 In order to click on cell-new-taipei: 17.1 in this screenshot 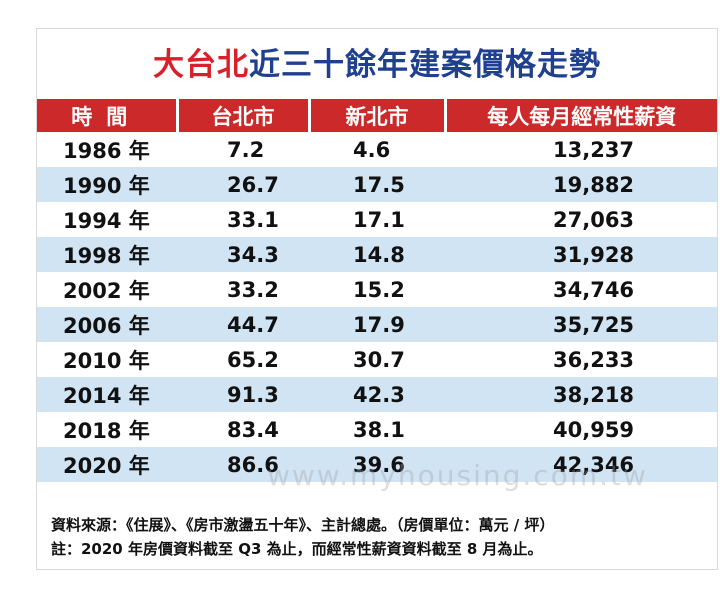, I will do `click(379, 219)`.